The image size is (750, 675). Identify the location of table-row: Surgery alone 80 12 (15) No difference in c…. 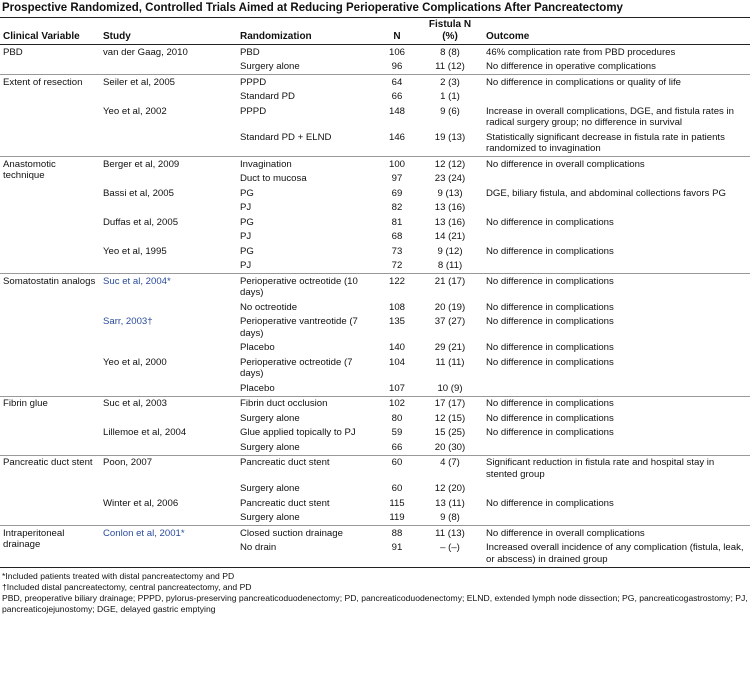
(375, 418).